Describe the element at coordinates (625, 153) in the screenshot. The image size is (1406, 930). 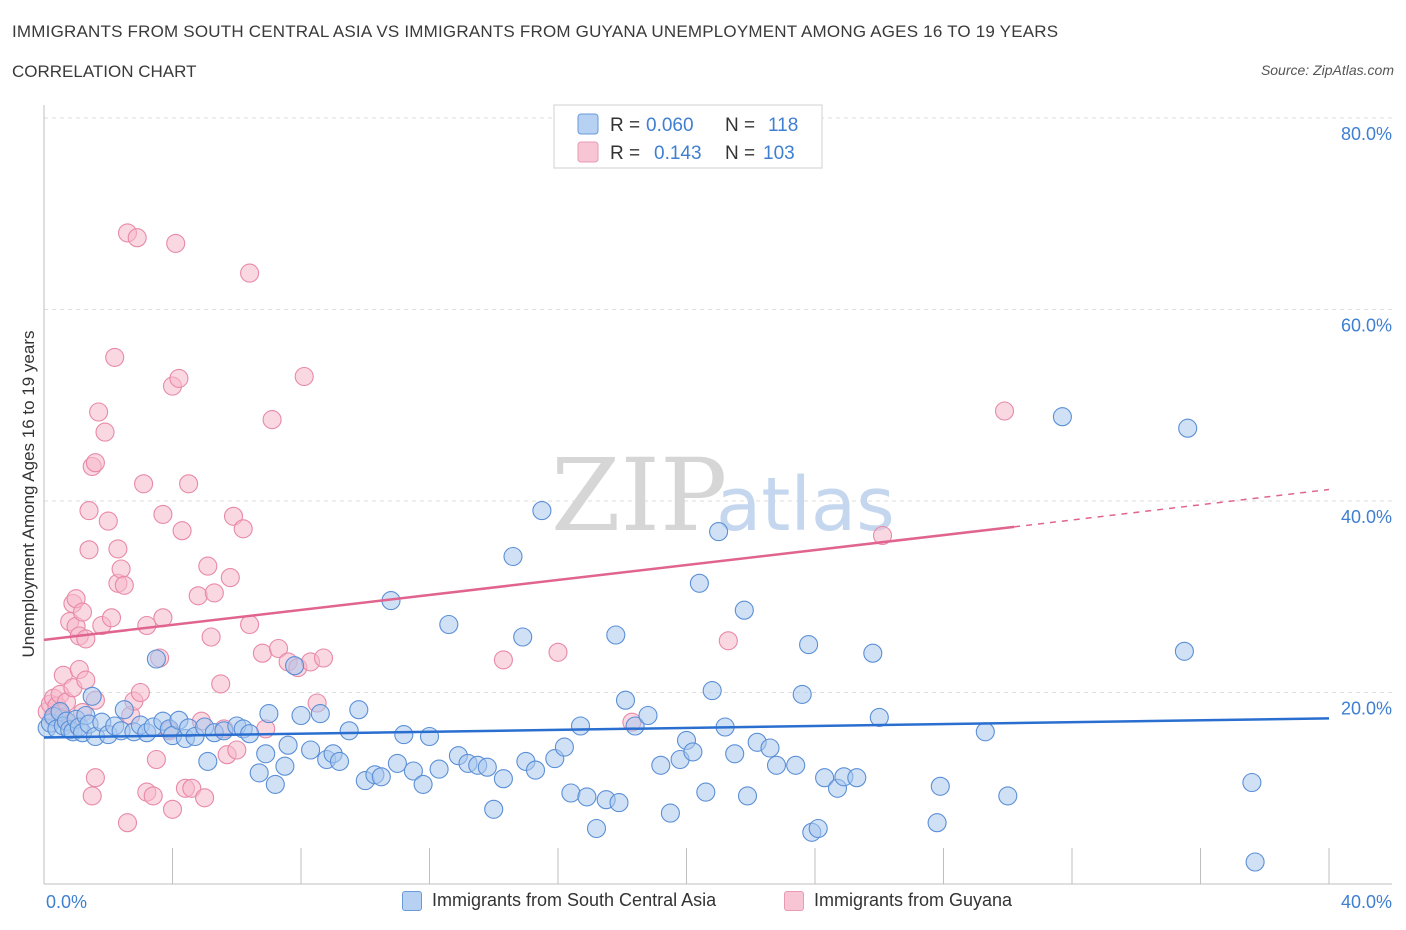
I see `stats-r-label-pink: R =` at that location.